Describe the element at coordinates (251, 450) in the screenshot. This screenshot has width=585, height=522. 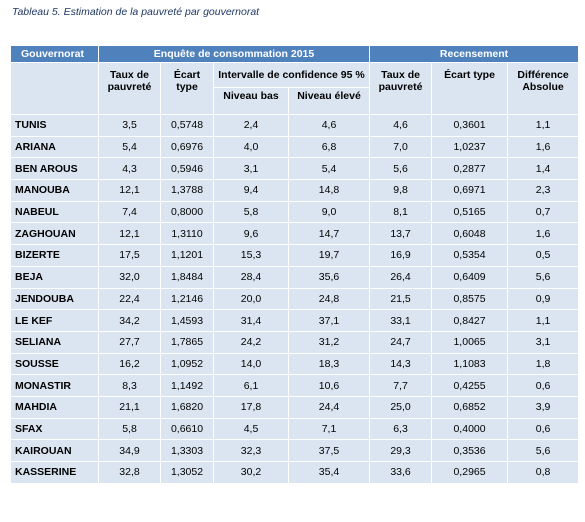
I see `cell-niveau-bas: 32,3` at that location.